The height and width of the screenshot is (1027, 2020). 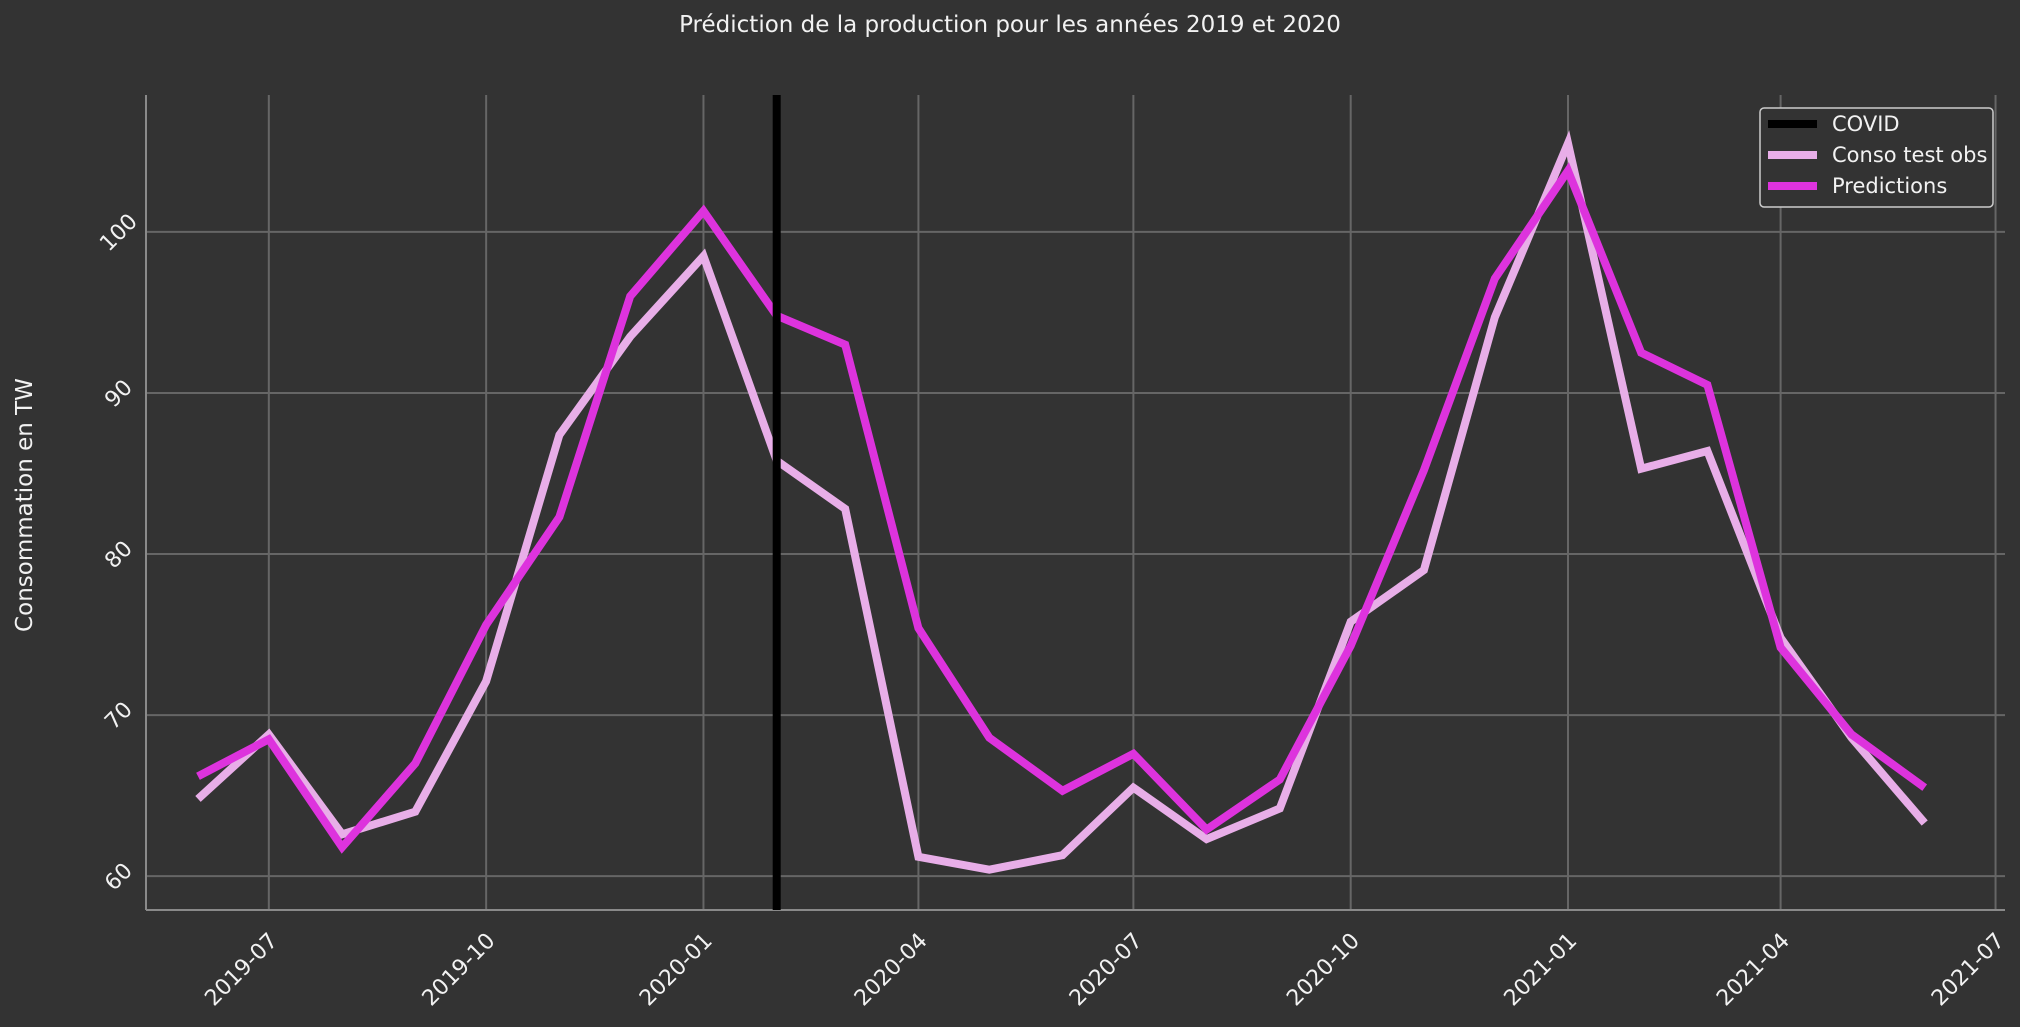 I want to click on legend-item-covid-label: COVID, so click(x=1866, y=124).